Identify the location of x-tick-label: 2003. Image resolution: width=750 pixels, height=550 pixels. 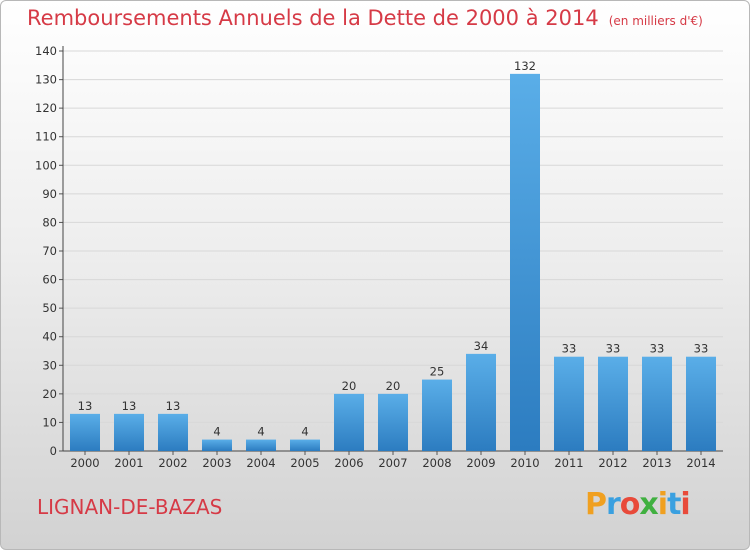
(216, 463).